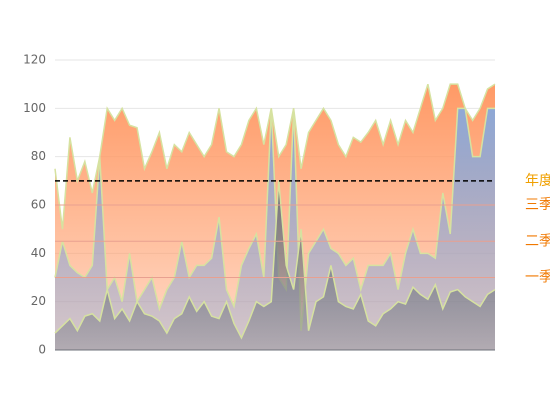 This screenshot has width=550, height=420. Describe the element at coordinates (34, 108) in the screenshot. I see `y-tick-label: 100` at that location.